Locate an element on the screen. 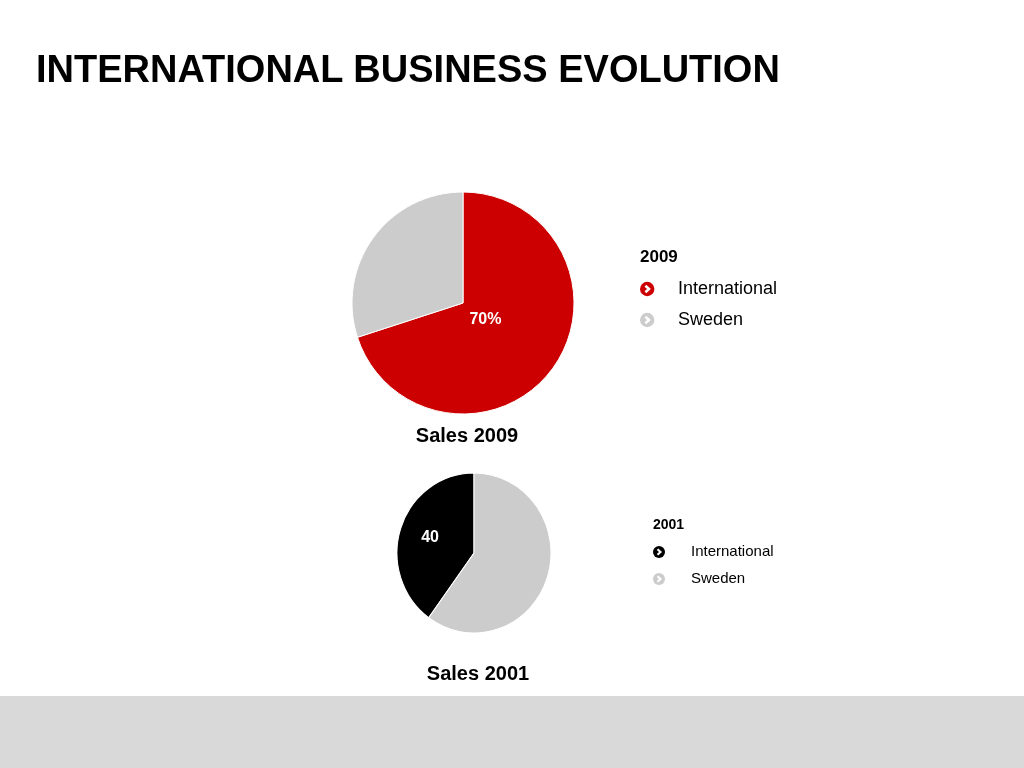 The image size is (1024, 768). legend-title: 2009 is located at coordinates (659, 257).